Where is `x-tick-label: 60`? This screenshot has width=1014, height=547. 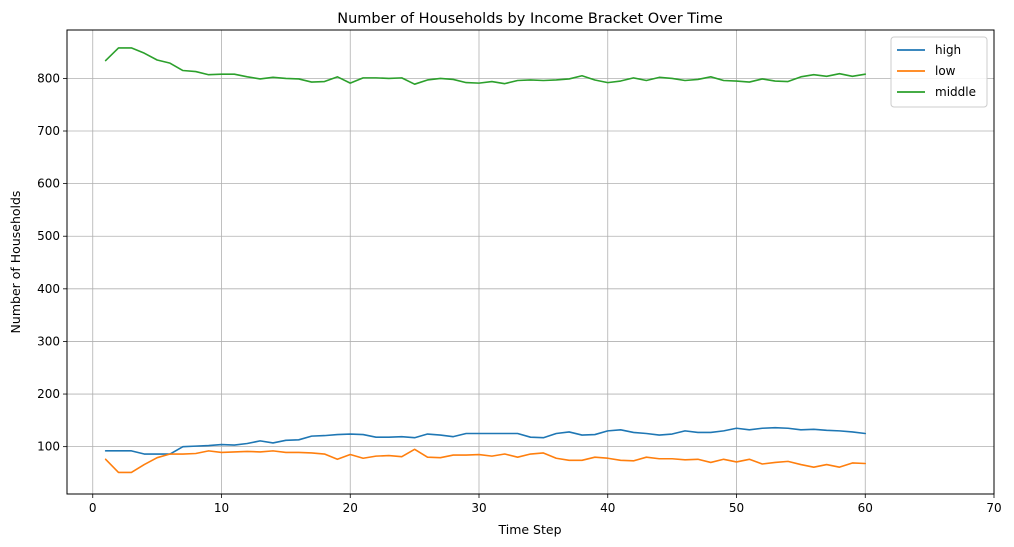
x-tick-label: 60 is located at coordinates (865, 508).